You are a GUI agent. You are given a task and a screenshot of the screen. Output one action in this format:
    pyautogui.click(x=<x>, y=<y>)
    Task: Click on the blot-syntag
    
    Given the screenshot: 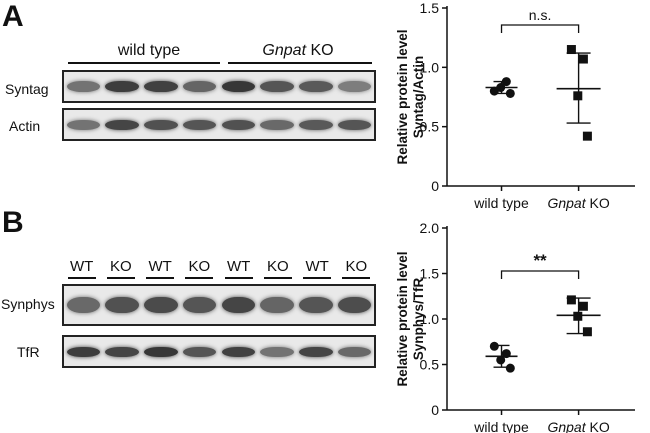 What is the action you would take?
    pyautogui.click(x=219, y=86)
    